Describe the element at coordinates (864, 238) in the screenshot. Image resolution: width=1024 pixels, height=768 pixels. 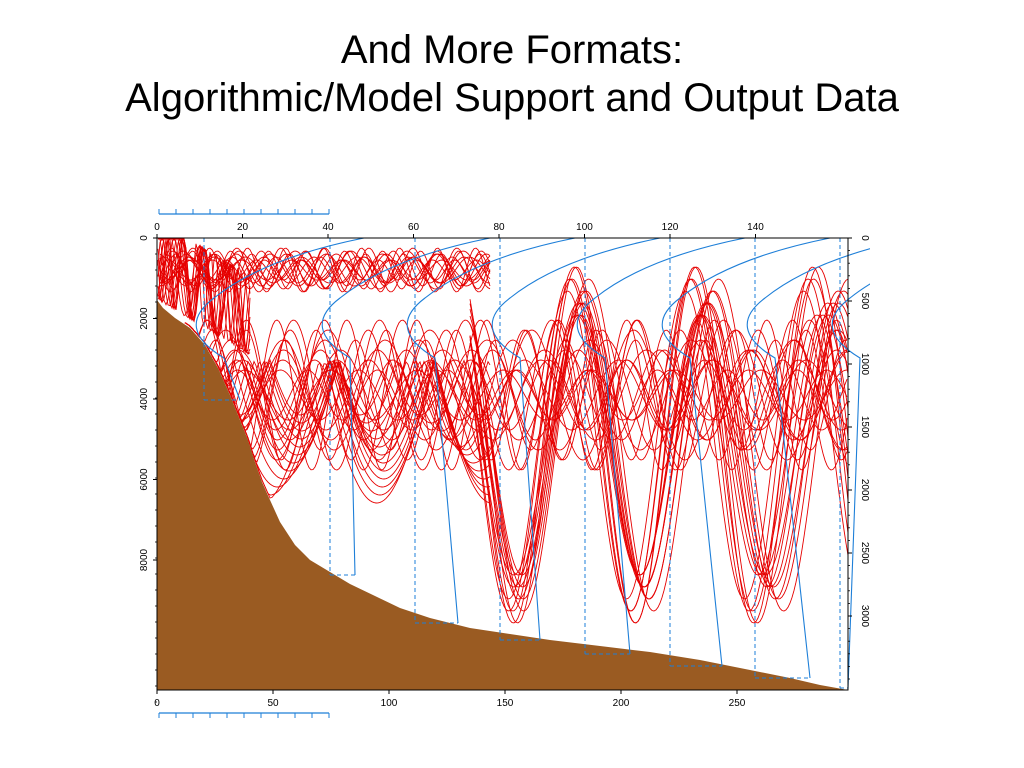
I see `right-axis-tick-label: 0` at that location.